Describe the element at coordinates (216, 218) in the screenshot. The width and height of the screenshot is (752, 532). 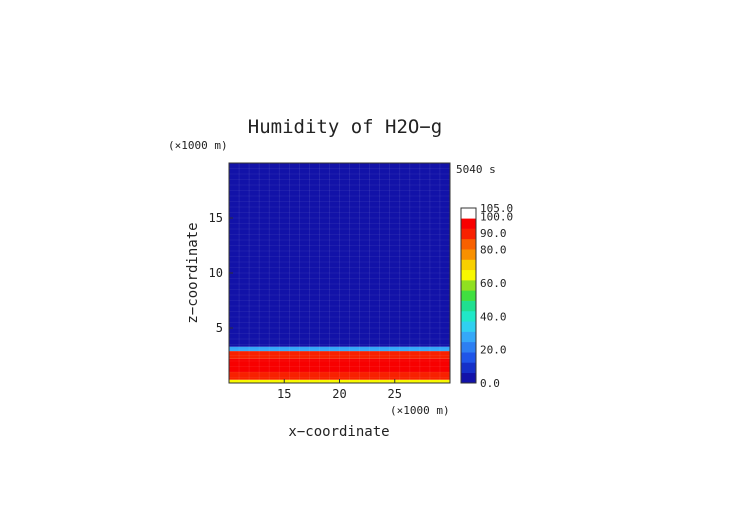
I see `y-tick-label: 15` at that location.